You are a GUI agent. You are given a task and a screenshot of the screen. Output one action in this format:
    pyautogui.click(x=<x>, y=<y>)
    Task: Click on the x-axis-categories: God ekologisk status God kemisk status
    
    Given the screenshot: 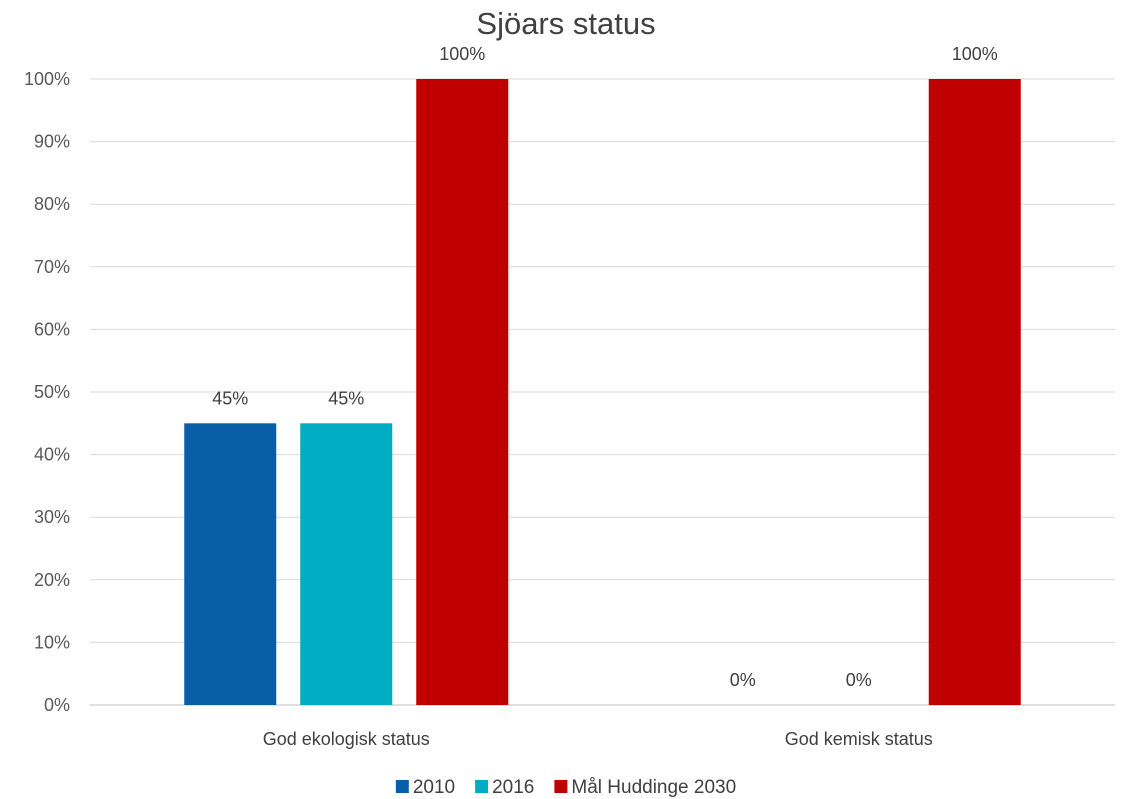 What is the action you would take?
    pyautogui.click(x=598, y=739)
    